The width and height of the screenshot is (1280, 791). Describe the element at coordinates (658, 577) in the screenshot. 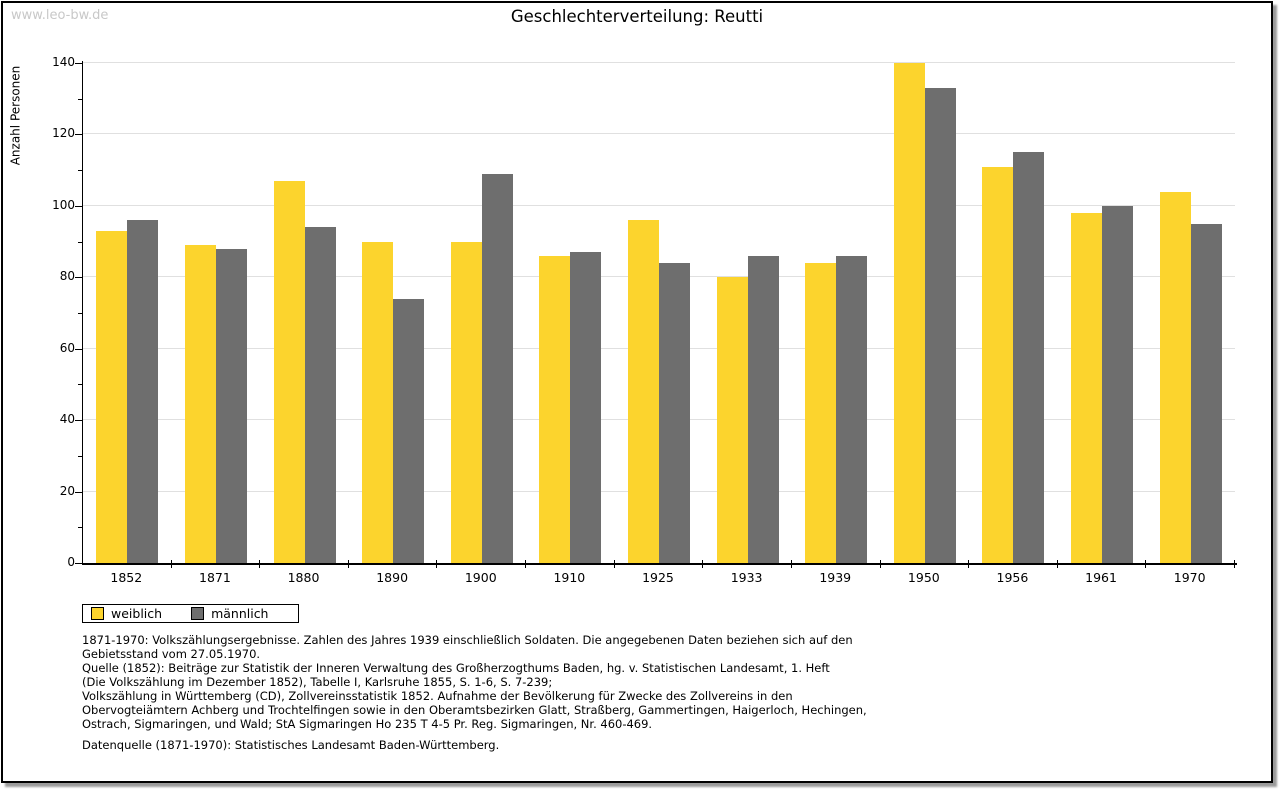

I see `x-label-1925: 1925` at that location.